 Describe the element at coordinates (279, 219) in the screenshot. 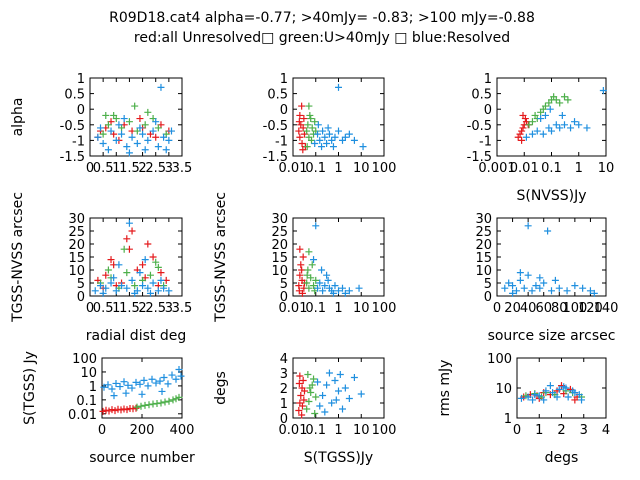

I see `y-tick-label: 30` at that location.